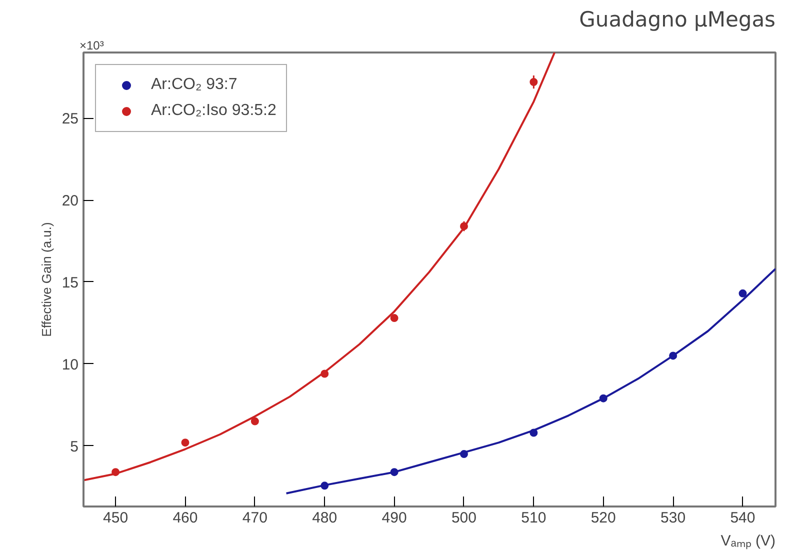 This screenshot has height=554, width=802. Describe the element at coordinates (213, 111) in the screenshot. I see `legend-label: Ar:CO₂:Iso 93:5:2` at that location.